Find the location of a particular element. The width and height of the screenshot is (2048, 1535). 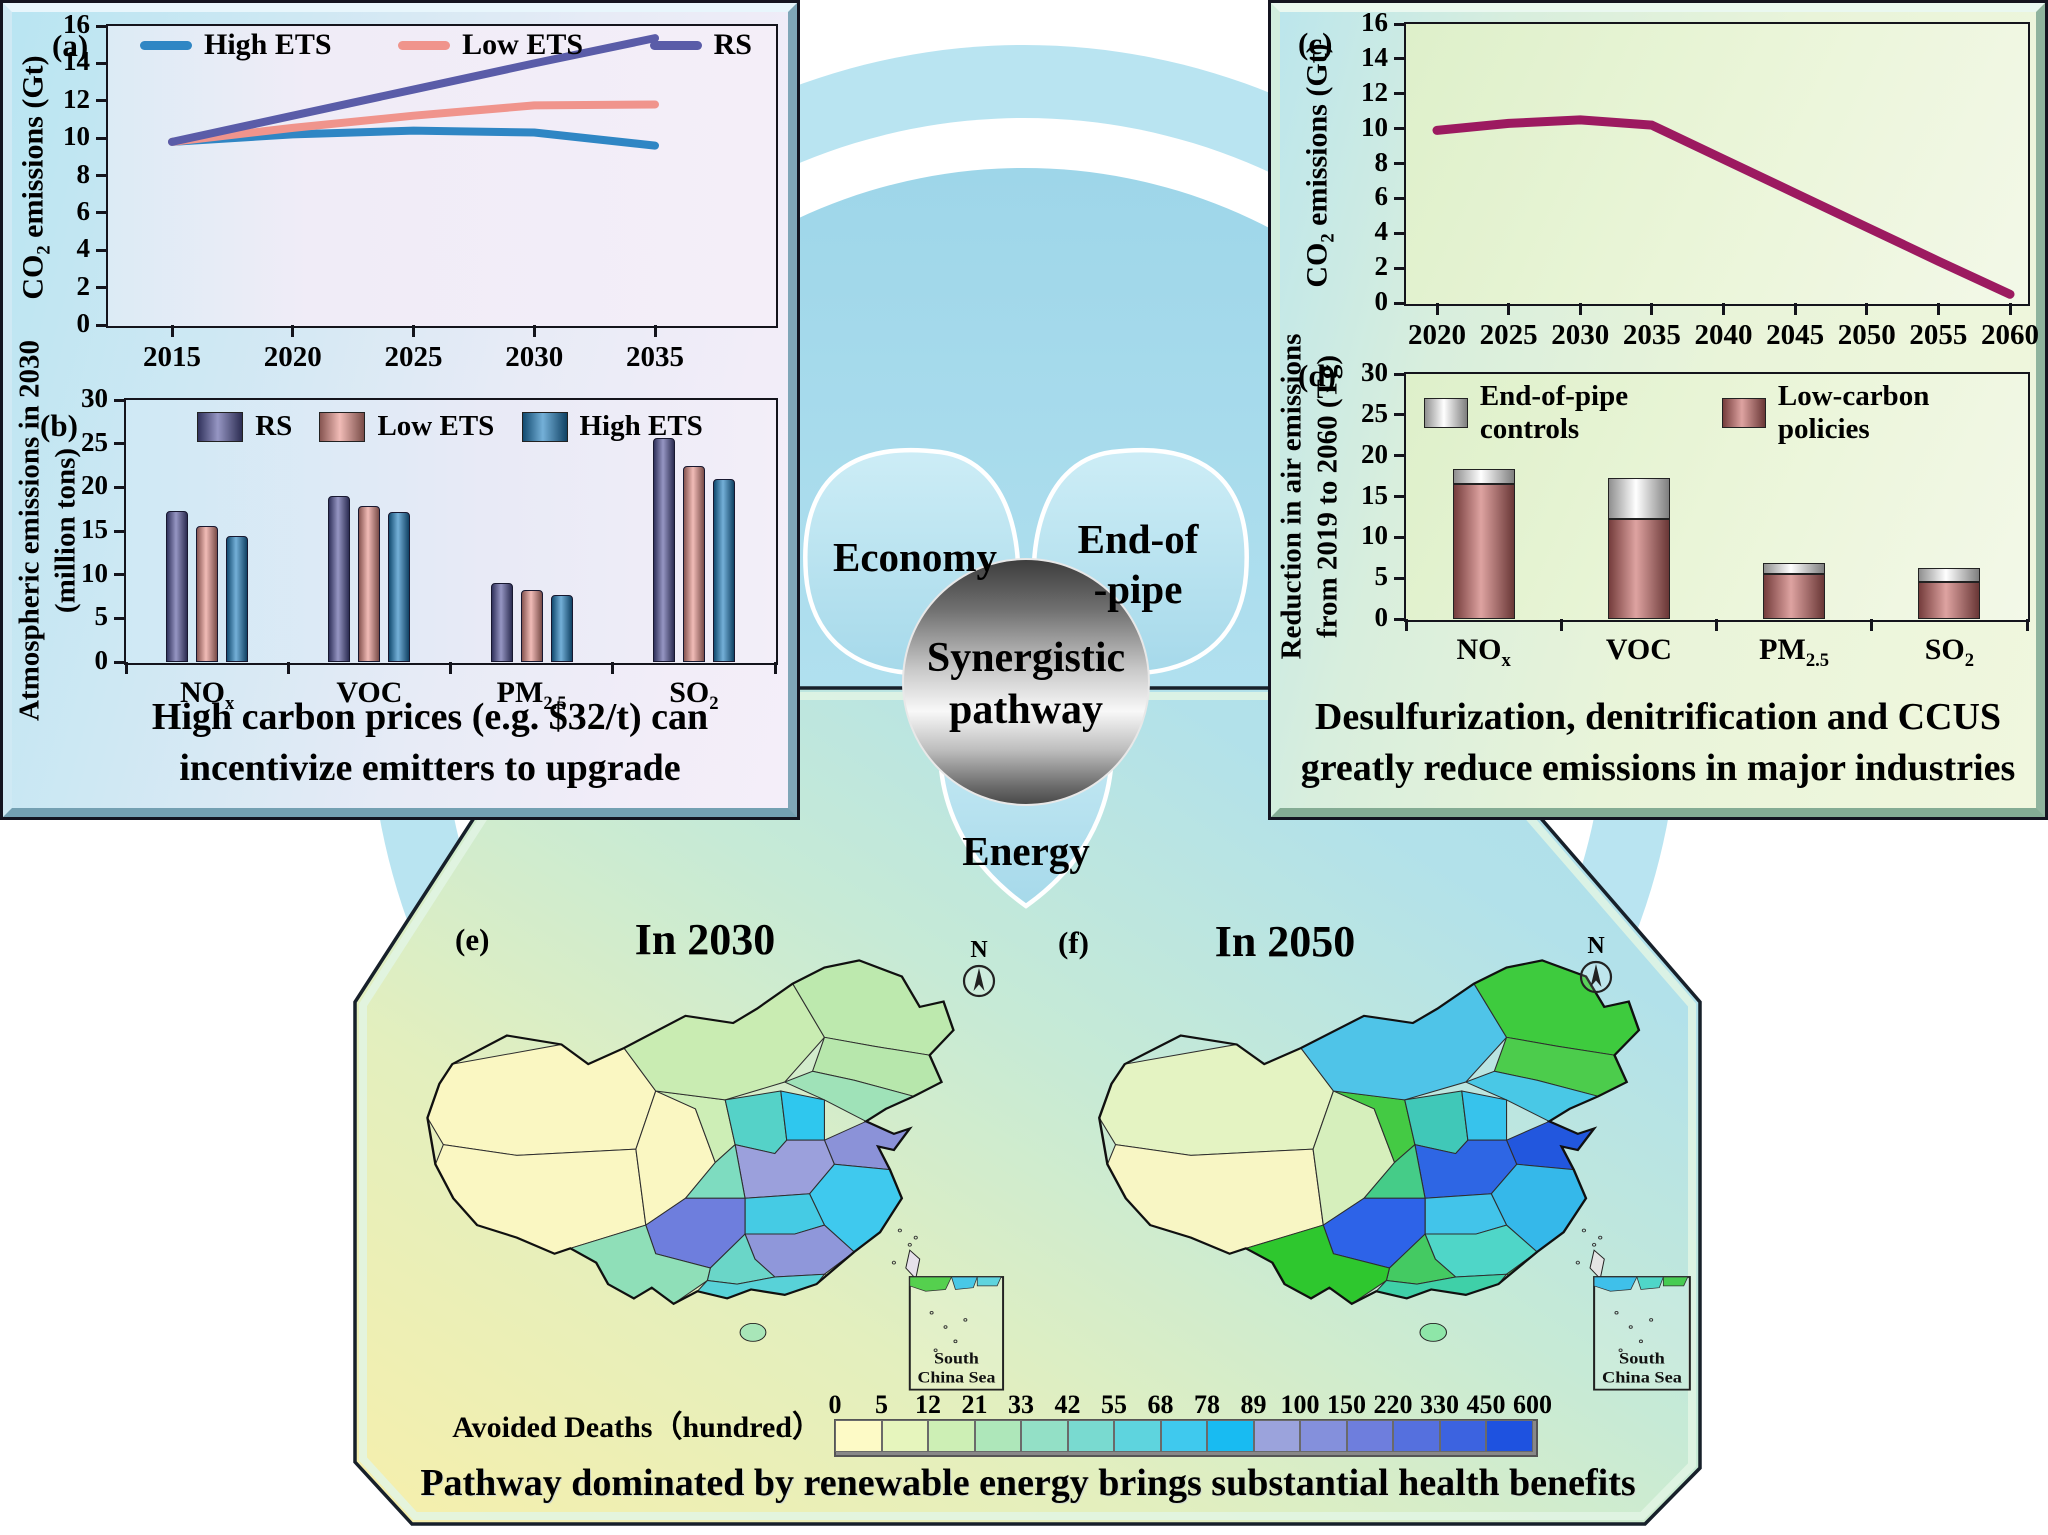

legend-a: High ETS Low ETS RS is located at coordinates (446, 45).